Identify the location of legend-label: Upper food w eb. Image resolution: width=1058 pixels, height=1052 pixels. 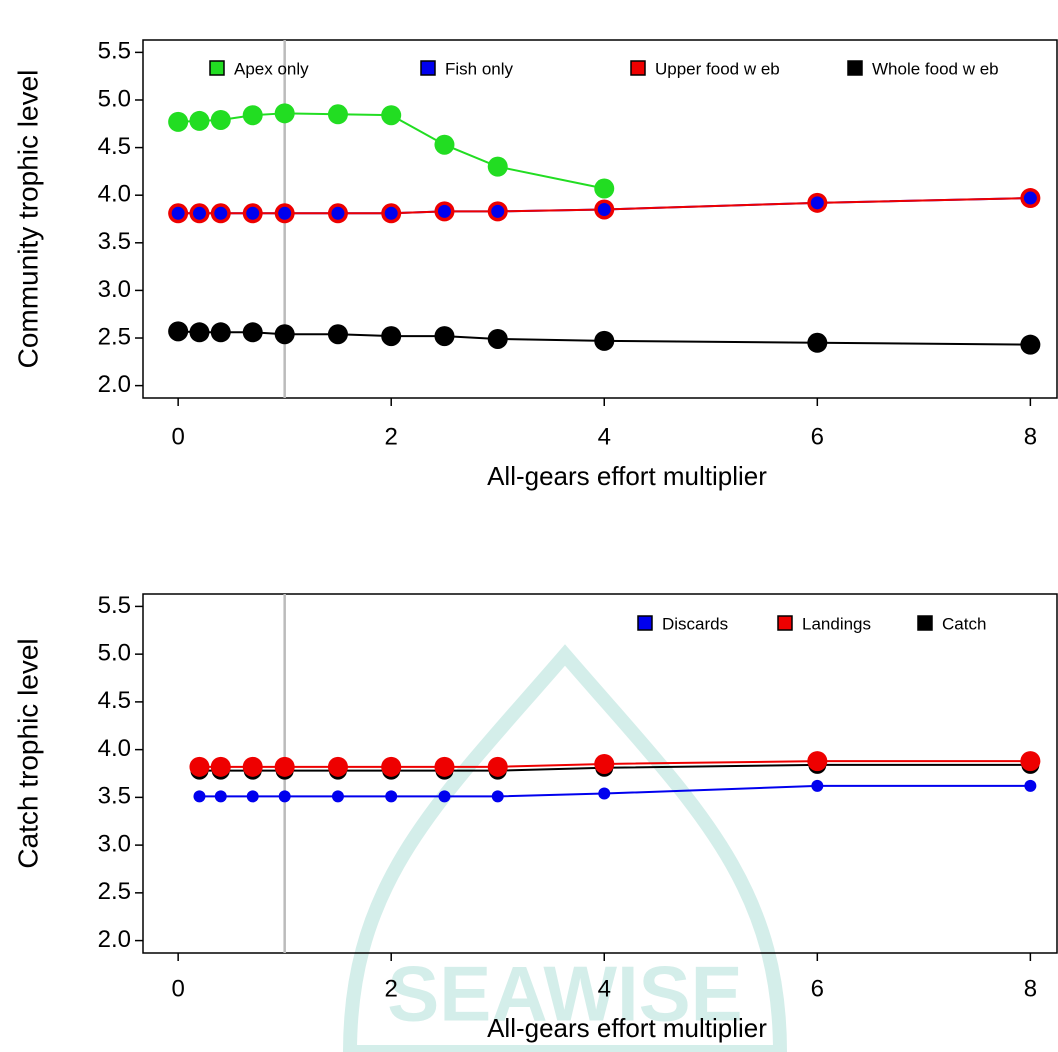
(717, 68).